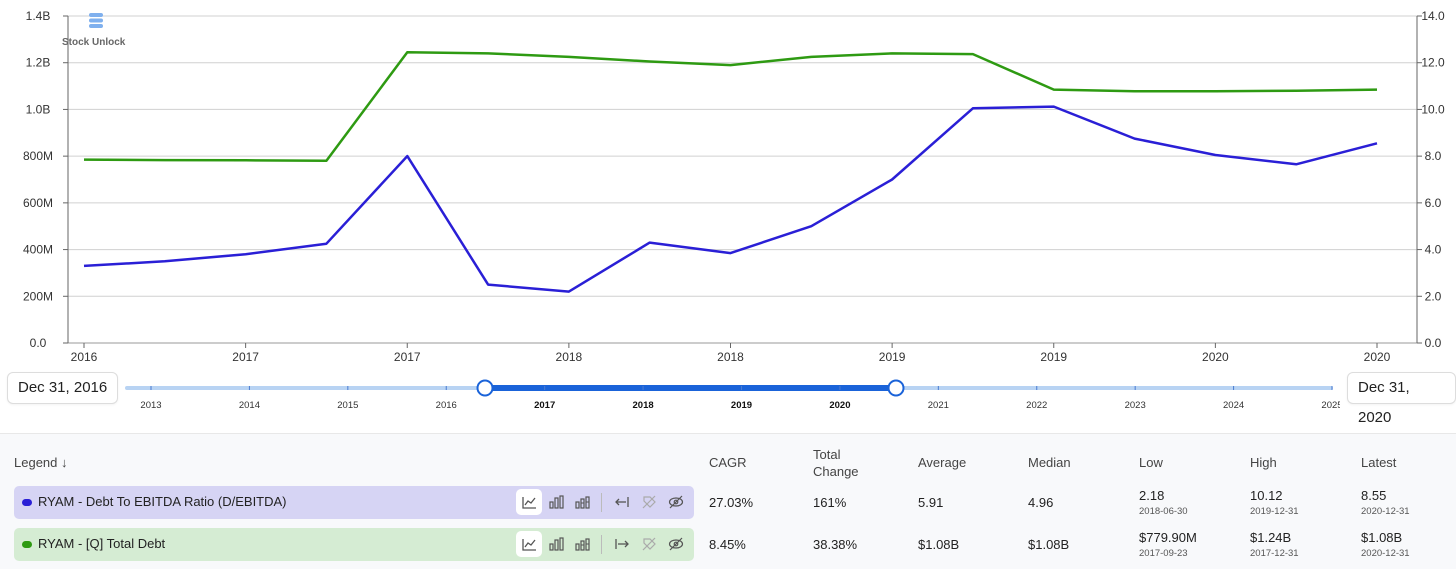  What do you see at coordinates (97, 30) in the screenshot?
I see `stock-unlock-logo: Stock Unlock` at bounding box center [97, 30].